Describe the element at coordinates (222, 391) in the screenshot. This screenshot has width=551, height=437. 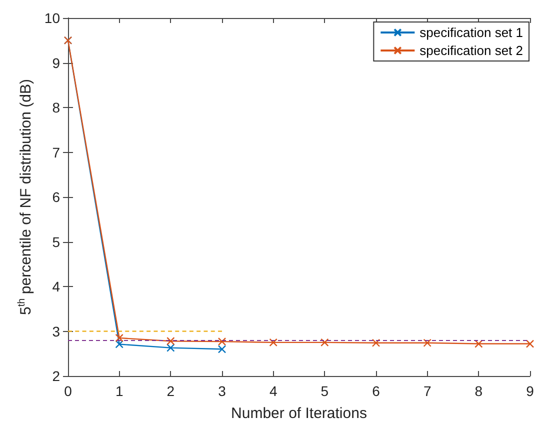
I see `x-tick-label: 3` at that location.